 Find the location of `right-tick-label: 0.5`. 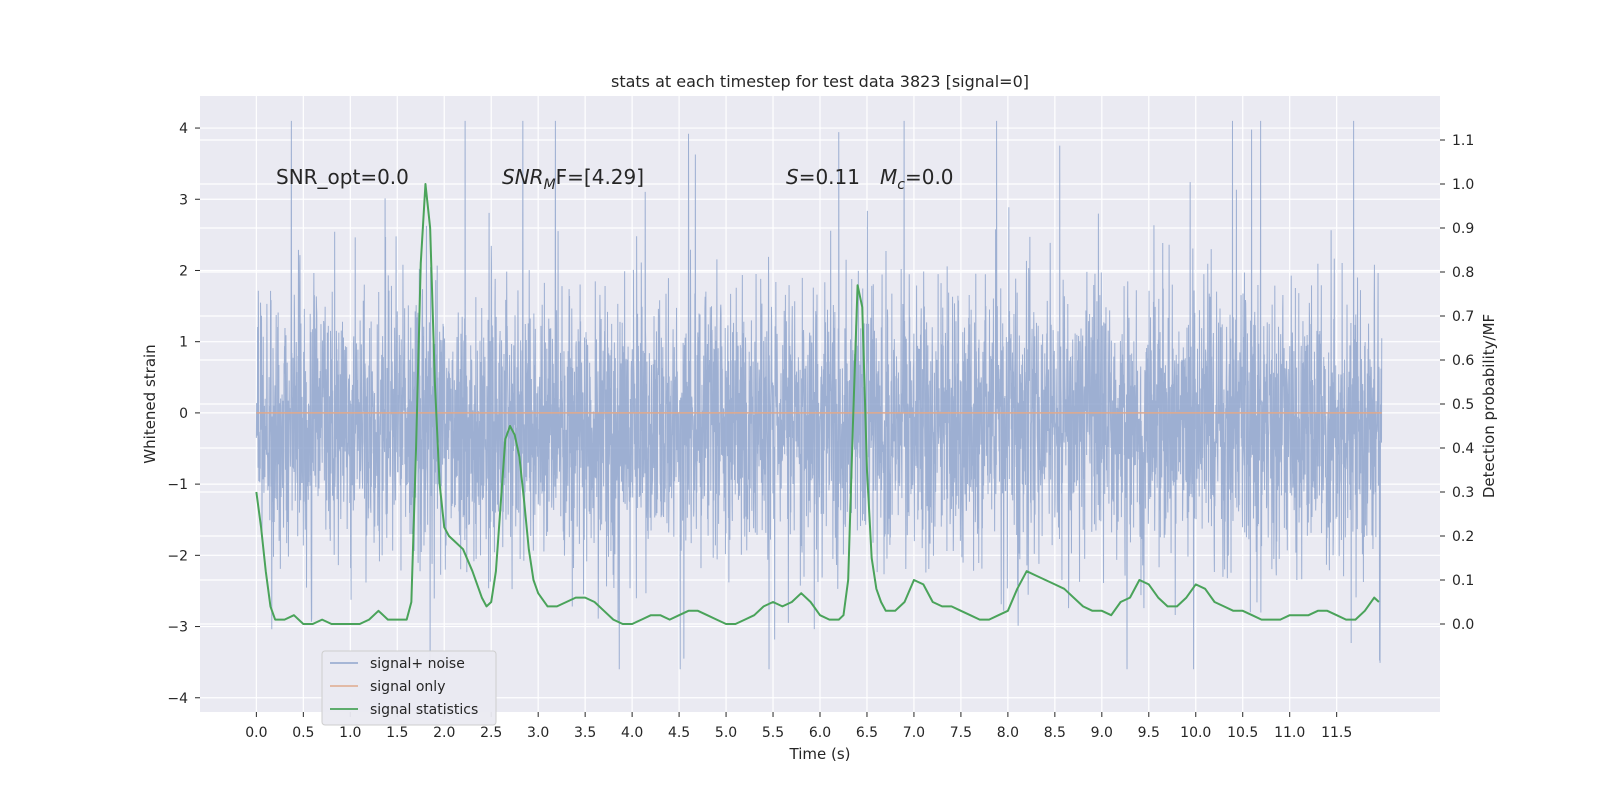

right-tick-label: 0.5 is located at coordinates (1463, 405).